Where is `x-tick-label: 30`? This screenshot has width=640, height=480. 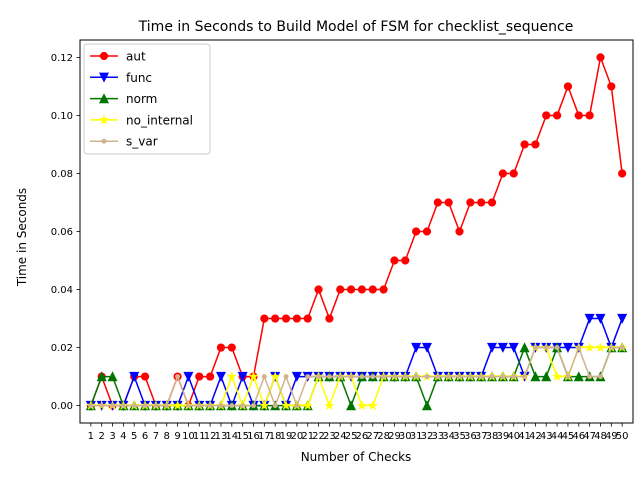
x-tick-label: 30 is located at coordinates (405, 436).